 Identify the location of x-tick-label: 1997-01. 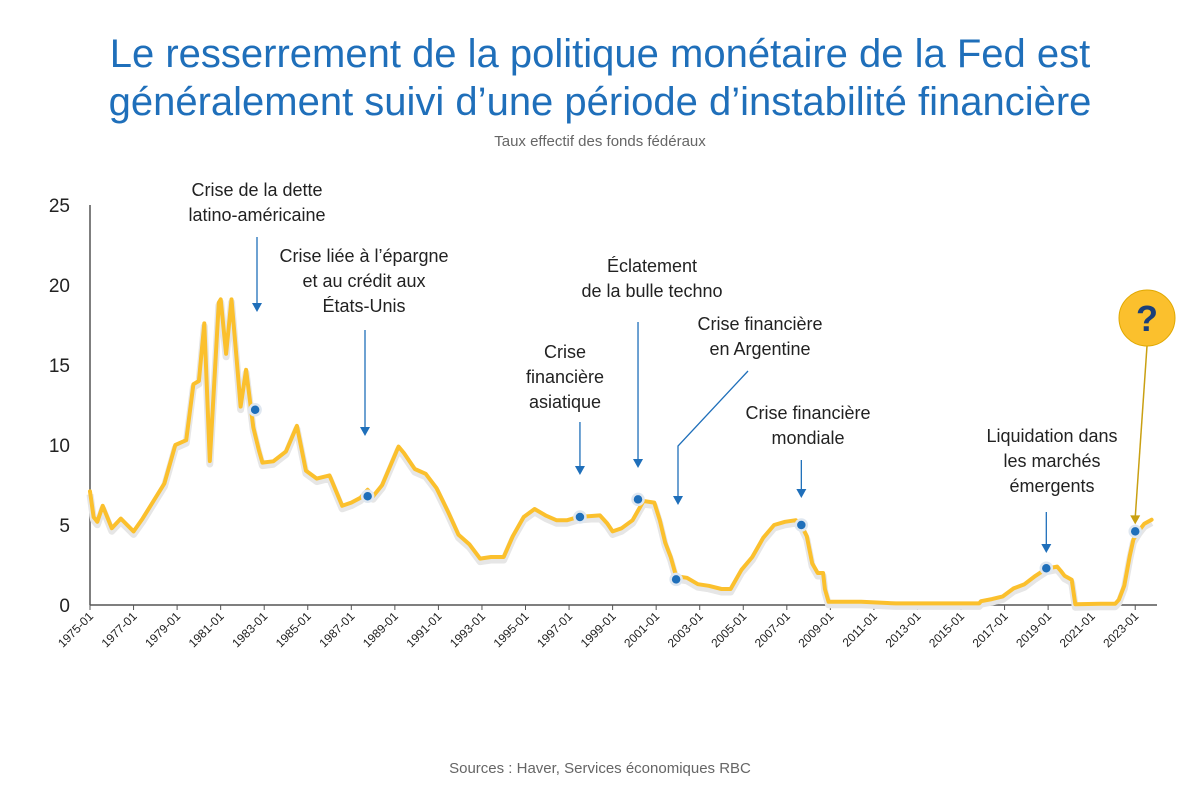
(554, 629).